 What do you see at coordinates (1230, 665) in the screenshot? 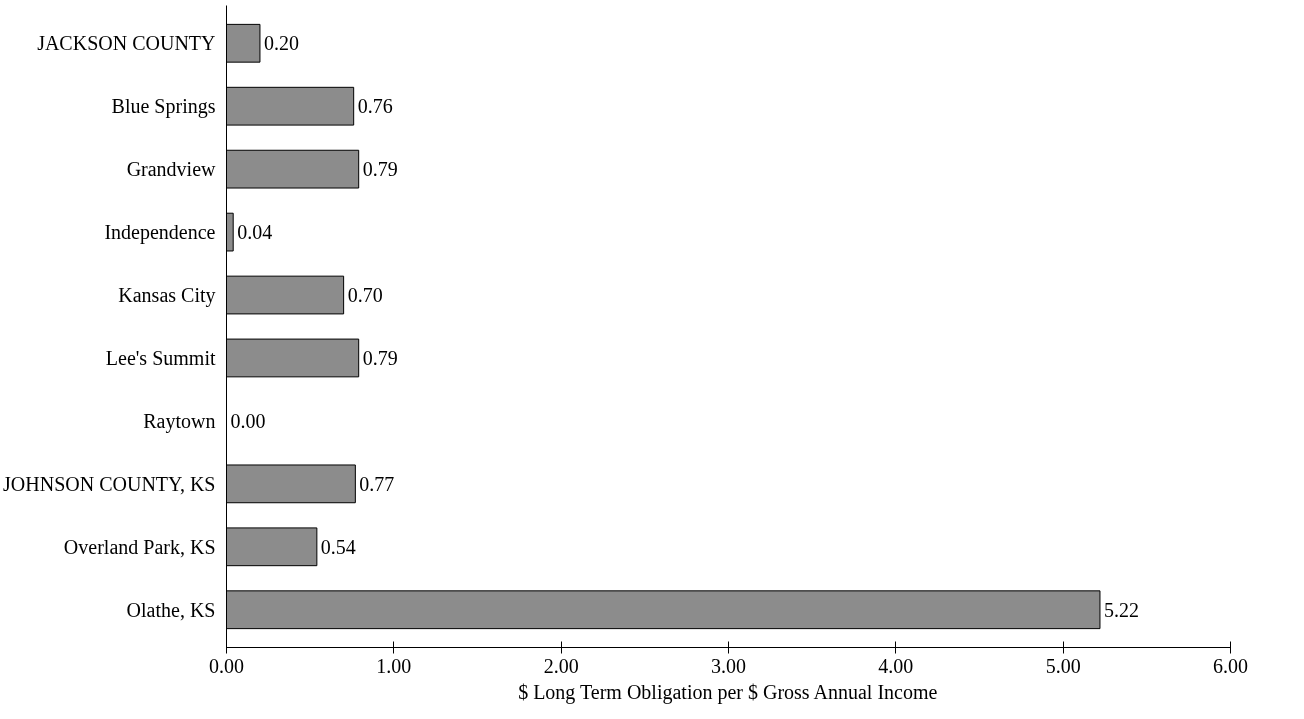
I see `x-tick-label: 6.00` at bounding box center [1230, 665].